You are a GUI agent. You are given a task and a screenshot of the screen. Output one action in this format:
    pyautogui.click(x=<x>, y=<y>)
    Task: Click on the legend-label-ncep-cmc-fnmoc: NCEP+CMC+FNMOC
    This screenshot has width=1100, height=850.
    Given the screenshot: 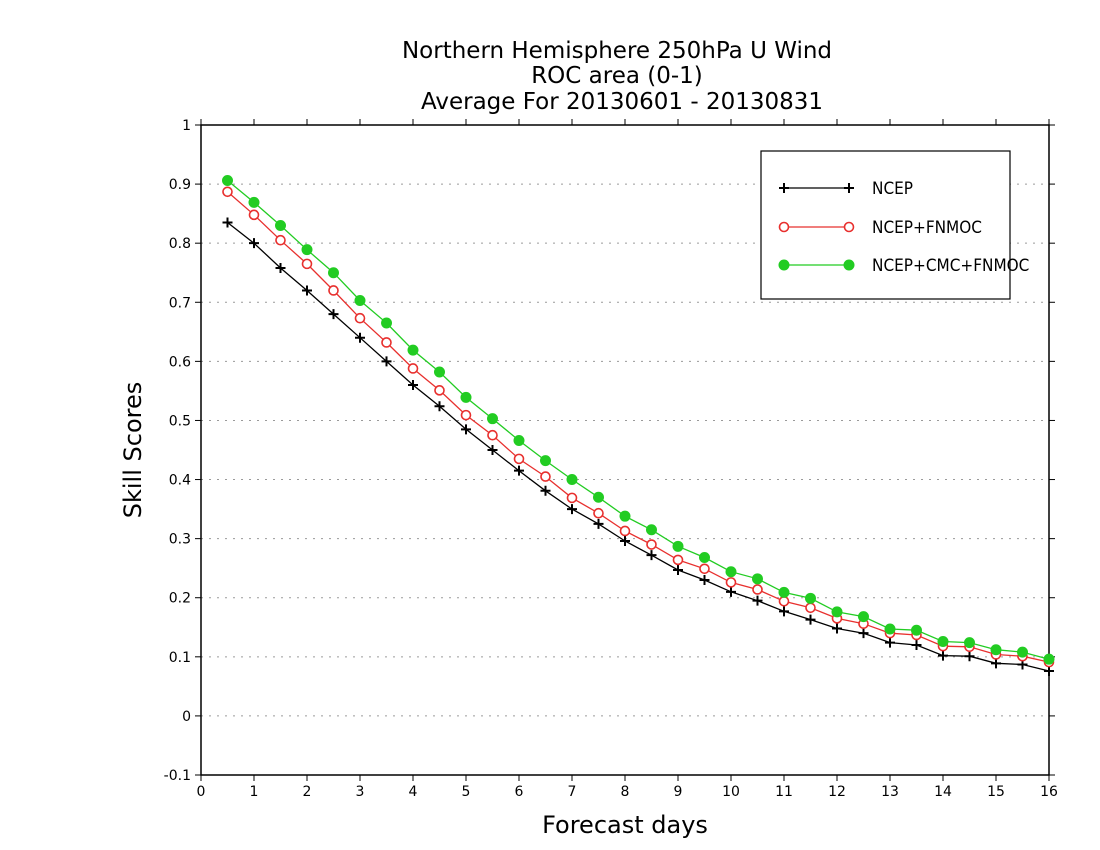 What is the action you would take?
    pyautogui.click(x=950, y=266)
    